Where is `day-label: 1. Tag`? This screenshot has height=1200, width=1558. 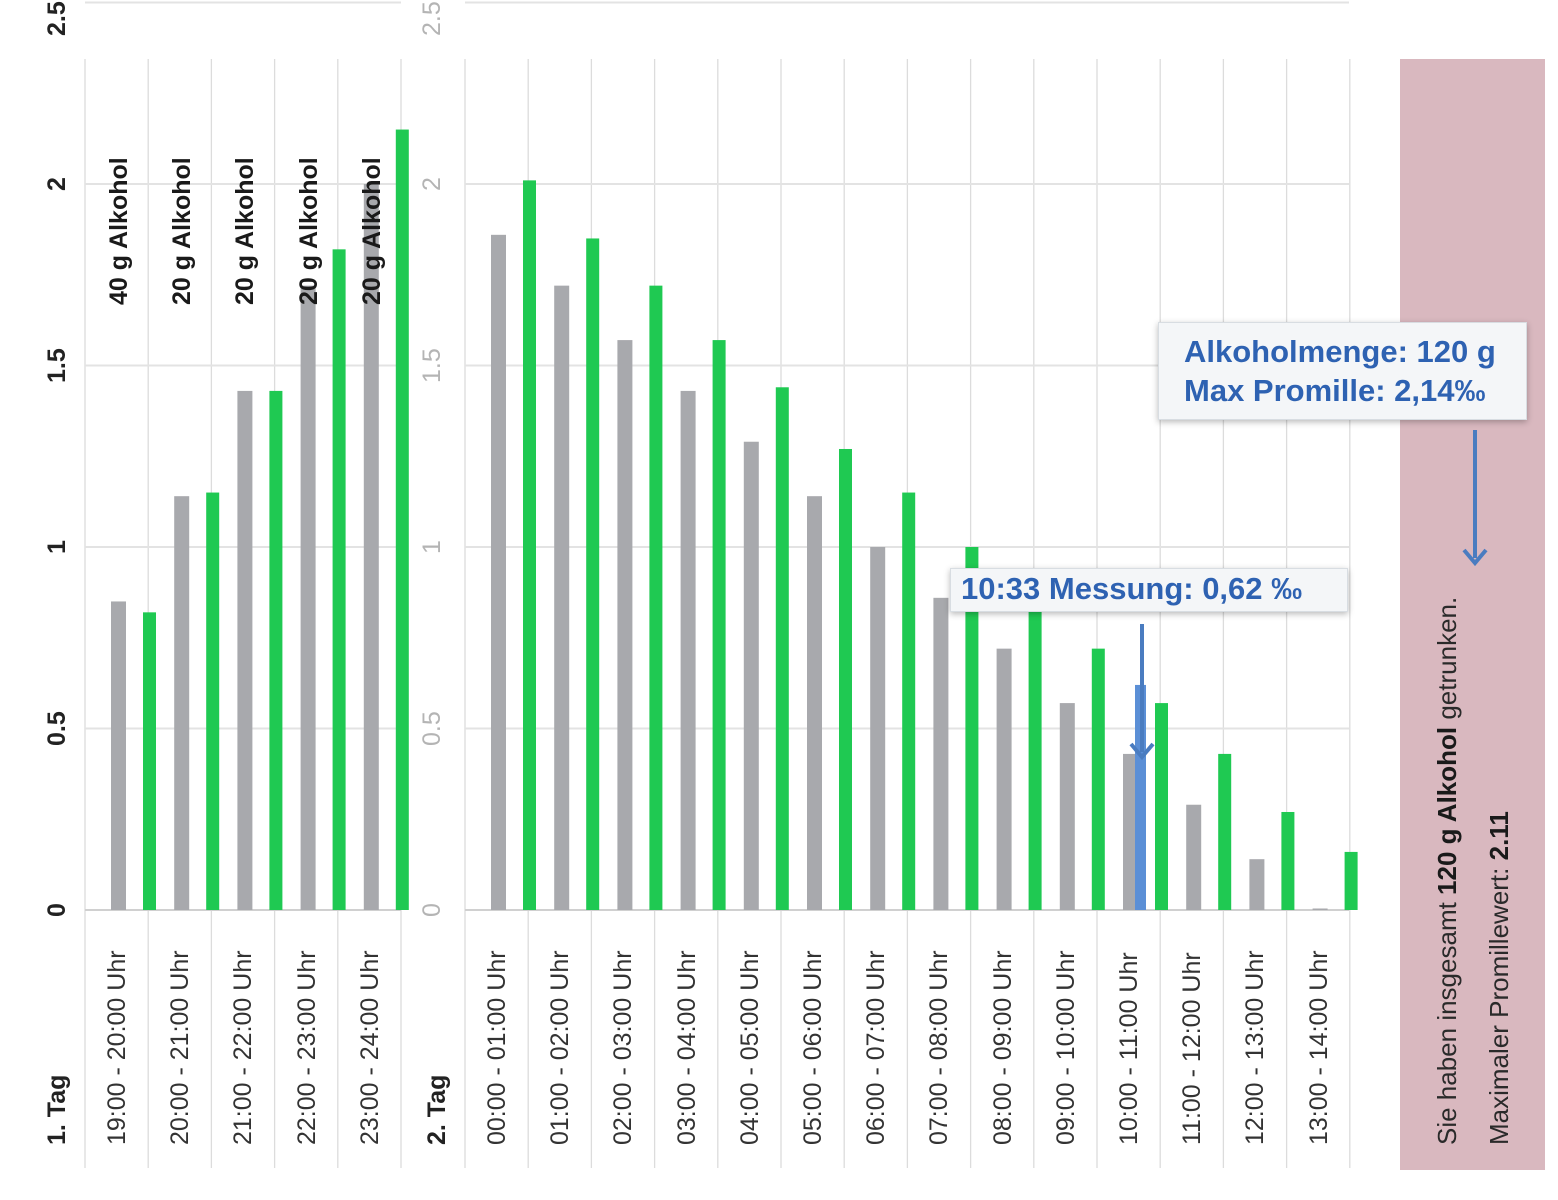 day-label: 1. Tag is located at coordinates (57, 1109).